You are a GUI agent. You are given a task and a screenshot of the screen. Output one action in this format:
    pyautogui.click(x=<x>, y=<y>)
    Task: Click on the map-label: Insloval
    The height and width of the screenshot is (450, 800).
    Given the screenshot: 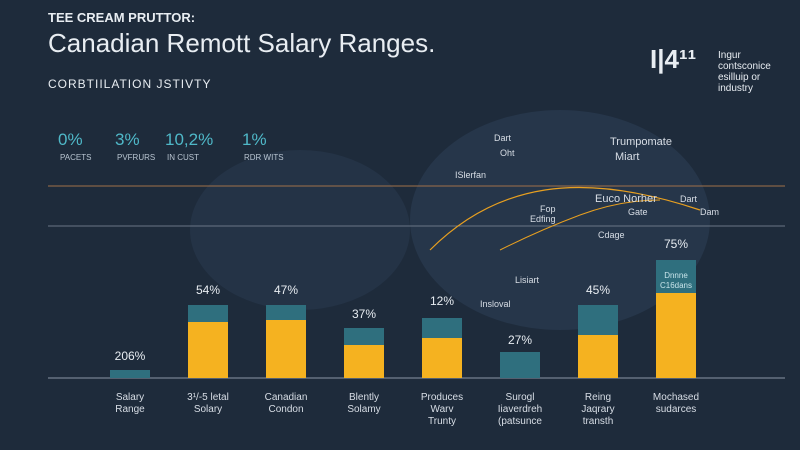 What is the action you would take?
    pyautogui.click(x=495, y=304)
    